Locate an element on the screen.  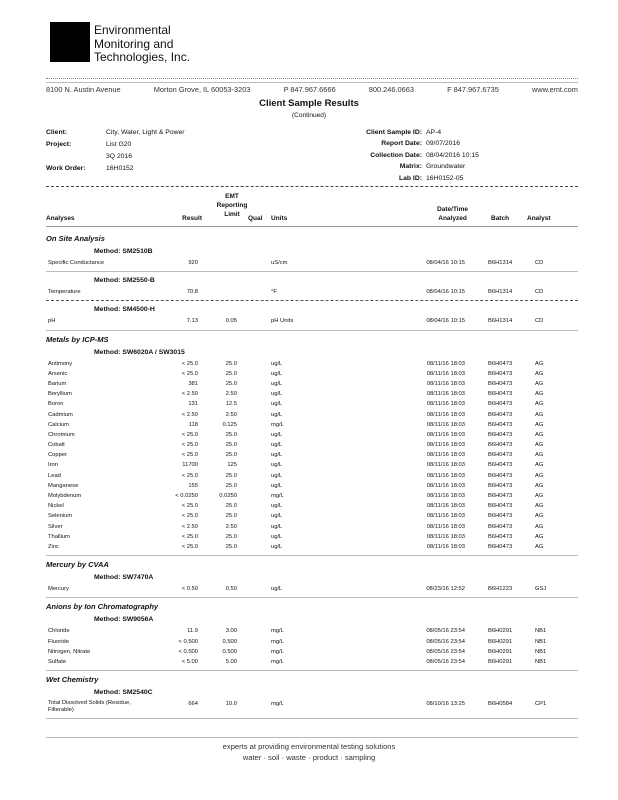
section-title: On Site Analysis is located at coordinates (75, 238).